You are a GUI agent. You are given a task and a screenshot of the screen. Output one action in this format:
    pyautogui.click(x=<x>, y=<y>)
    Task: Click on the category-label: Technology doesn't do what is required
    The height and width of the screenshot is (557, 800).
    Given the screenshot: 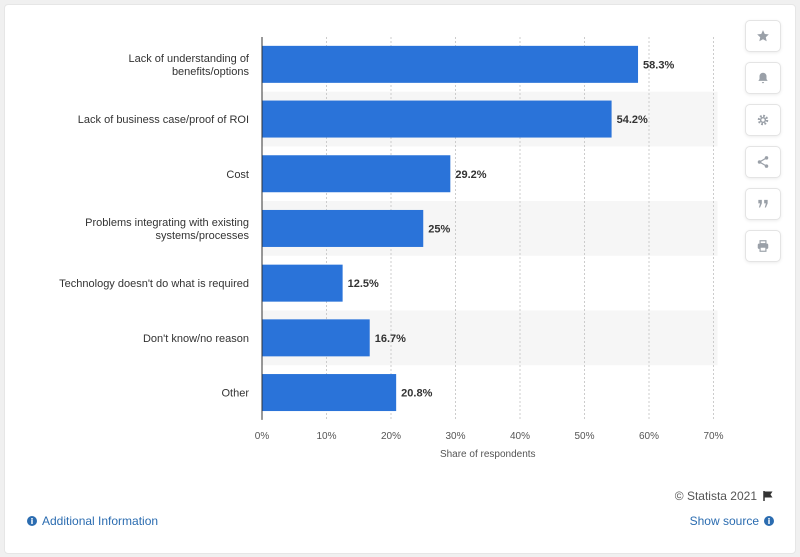 What is the action you would take?
    pyautogui.click(x=154, y=284)
    